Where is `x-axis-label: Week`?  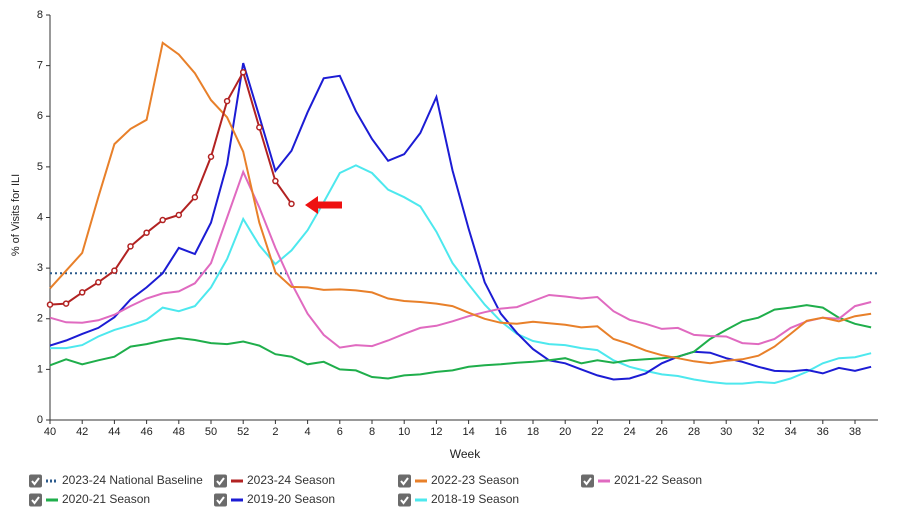 x-axis-label: Week is located at coordinates (465, 454).